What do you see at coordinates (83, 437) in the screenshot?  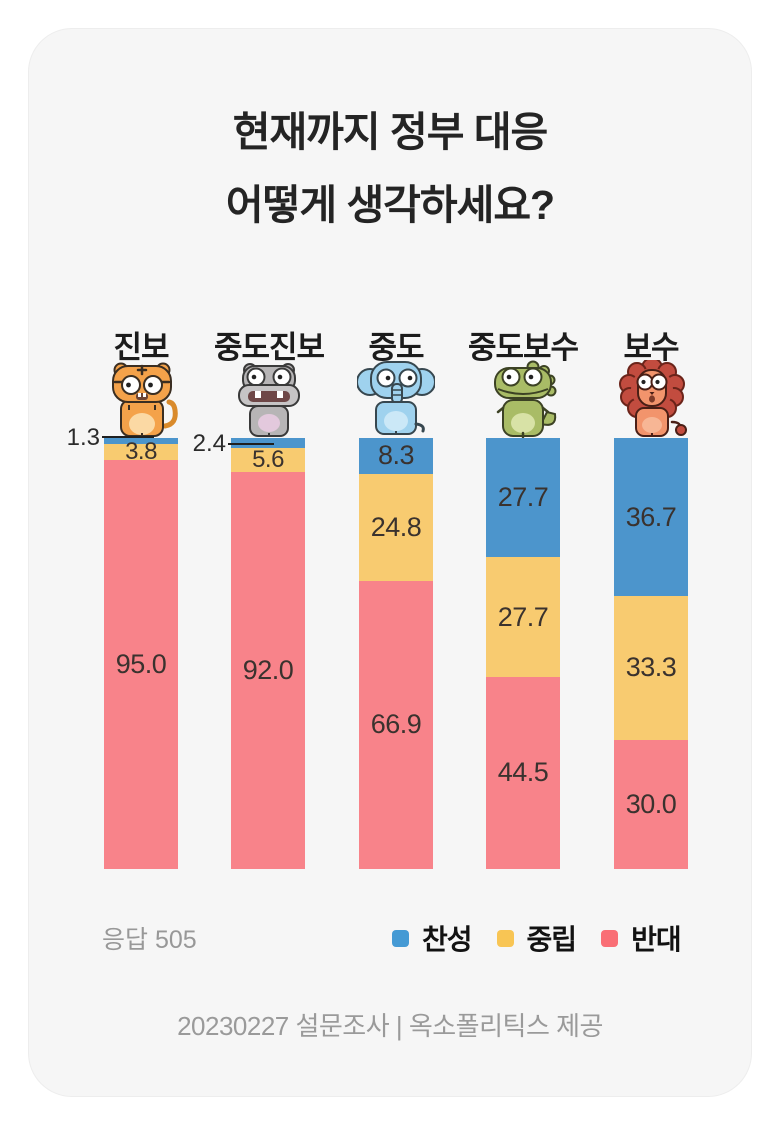 I see `callout-value-jinbo-approve: 1.3` at bounding box center [83, 437].